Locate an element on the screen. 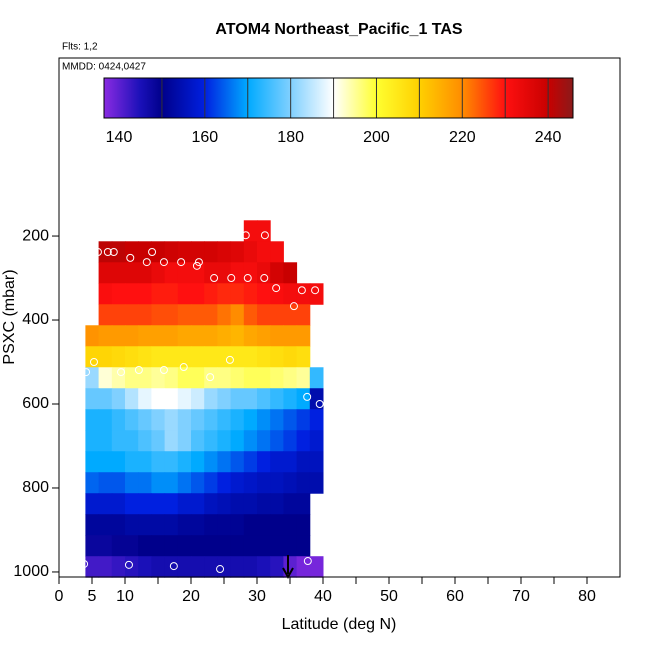  colorbar-tick-label: 240 is located at coordinates (548, 137).